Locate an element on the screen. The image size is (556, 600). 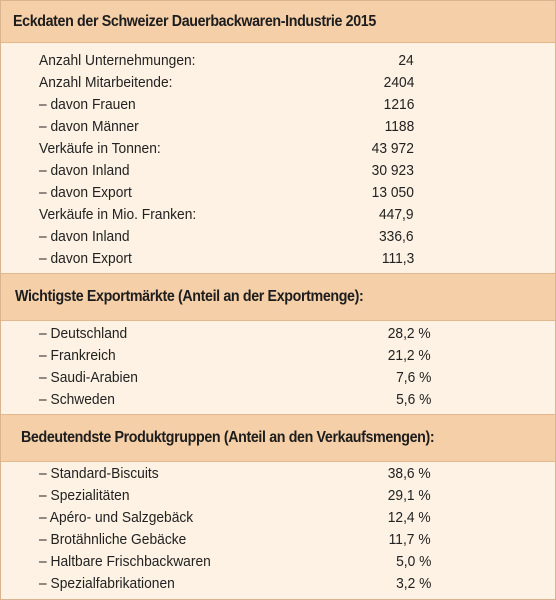
row-value: 21,2 % is located at coordinates (409, 355).